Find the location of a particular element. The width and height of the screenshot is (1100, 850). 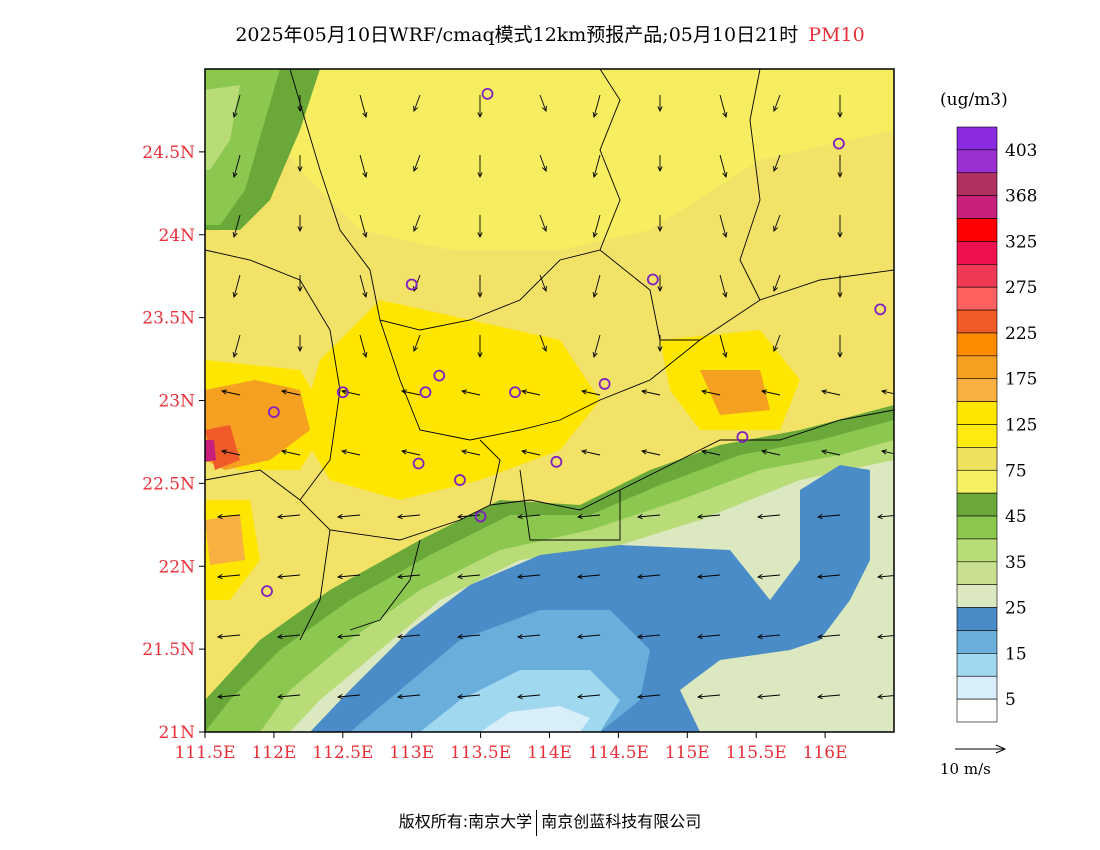

lat-tick-label: 21.5N is located at coordinates (168, 650).